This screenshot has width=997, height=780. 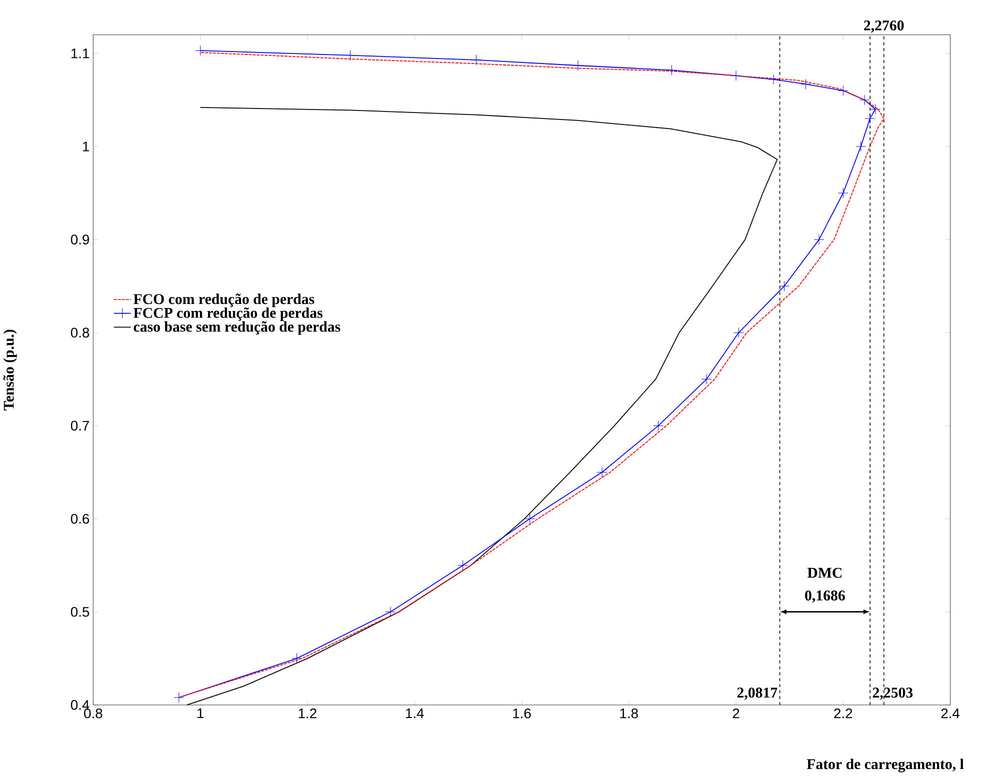 What do you see at coordinates (892, 694) in the screenshot?
I see `ref-line-label: 2,2503` at bounding box center [892, 694].